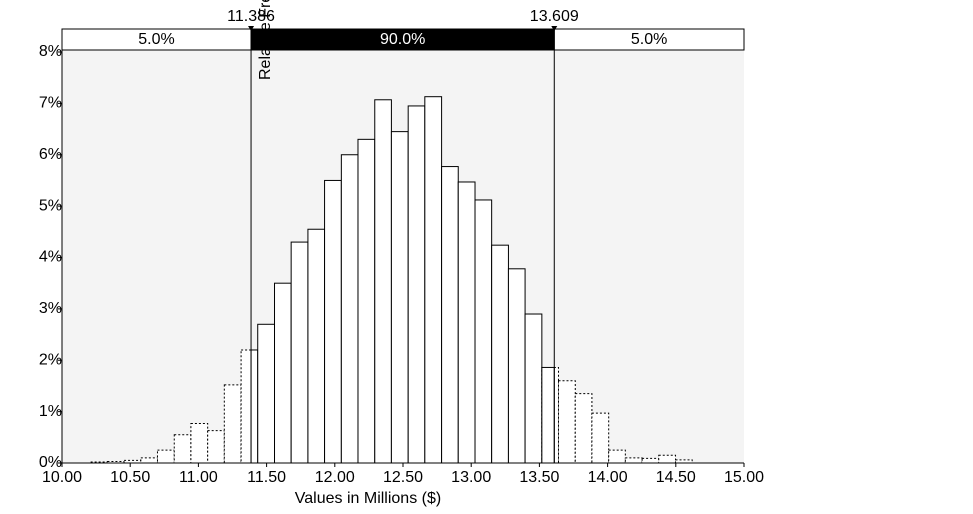  Describe the element at coordinates (402, 39) in the screenshot. I see `band-label: 90.0%` at that location.